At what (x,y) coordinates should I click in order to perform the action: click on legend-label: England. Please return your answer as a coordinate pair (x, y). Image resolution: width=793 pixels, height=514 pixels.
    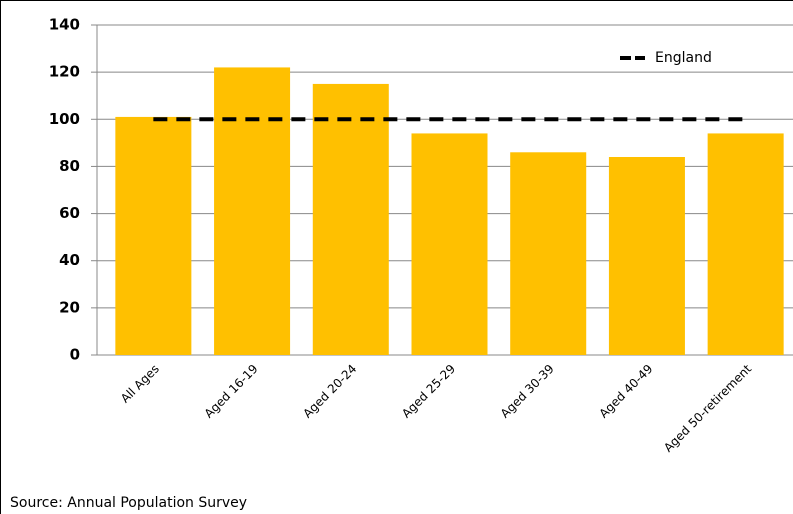
    Looking at the image, I should click on (683, 58).